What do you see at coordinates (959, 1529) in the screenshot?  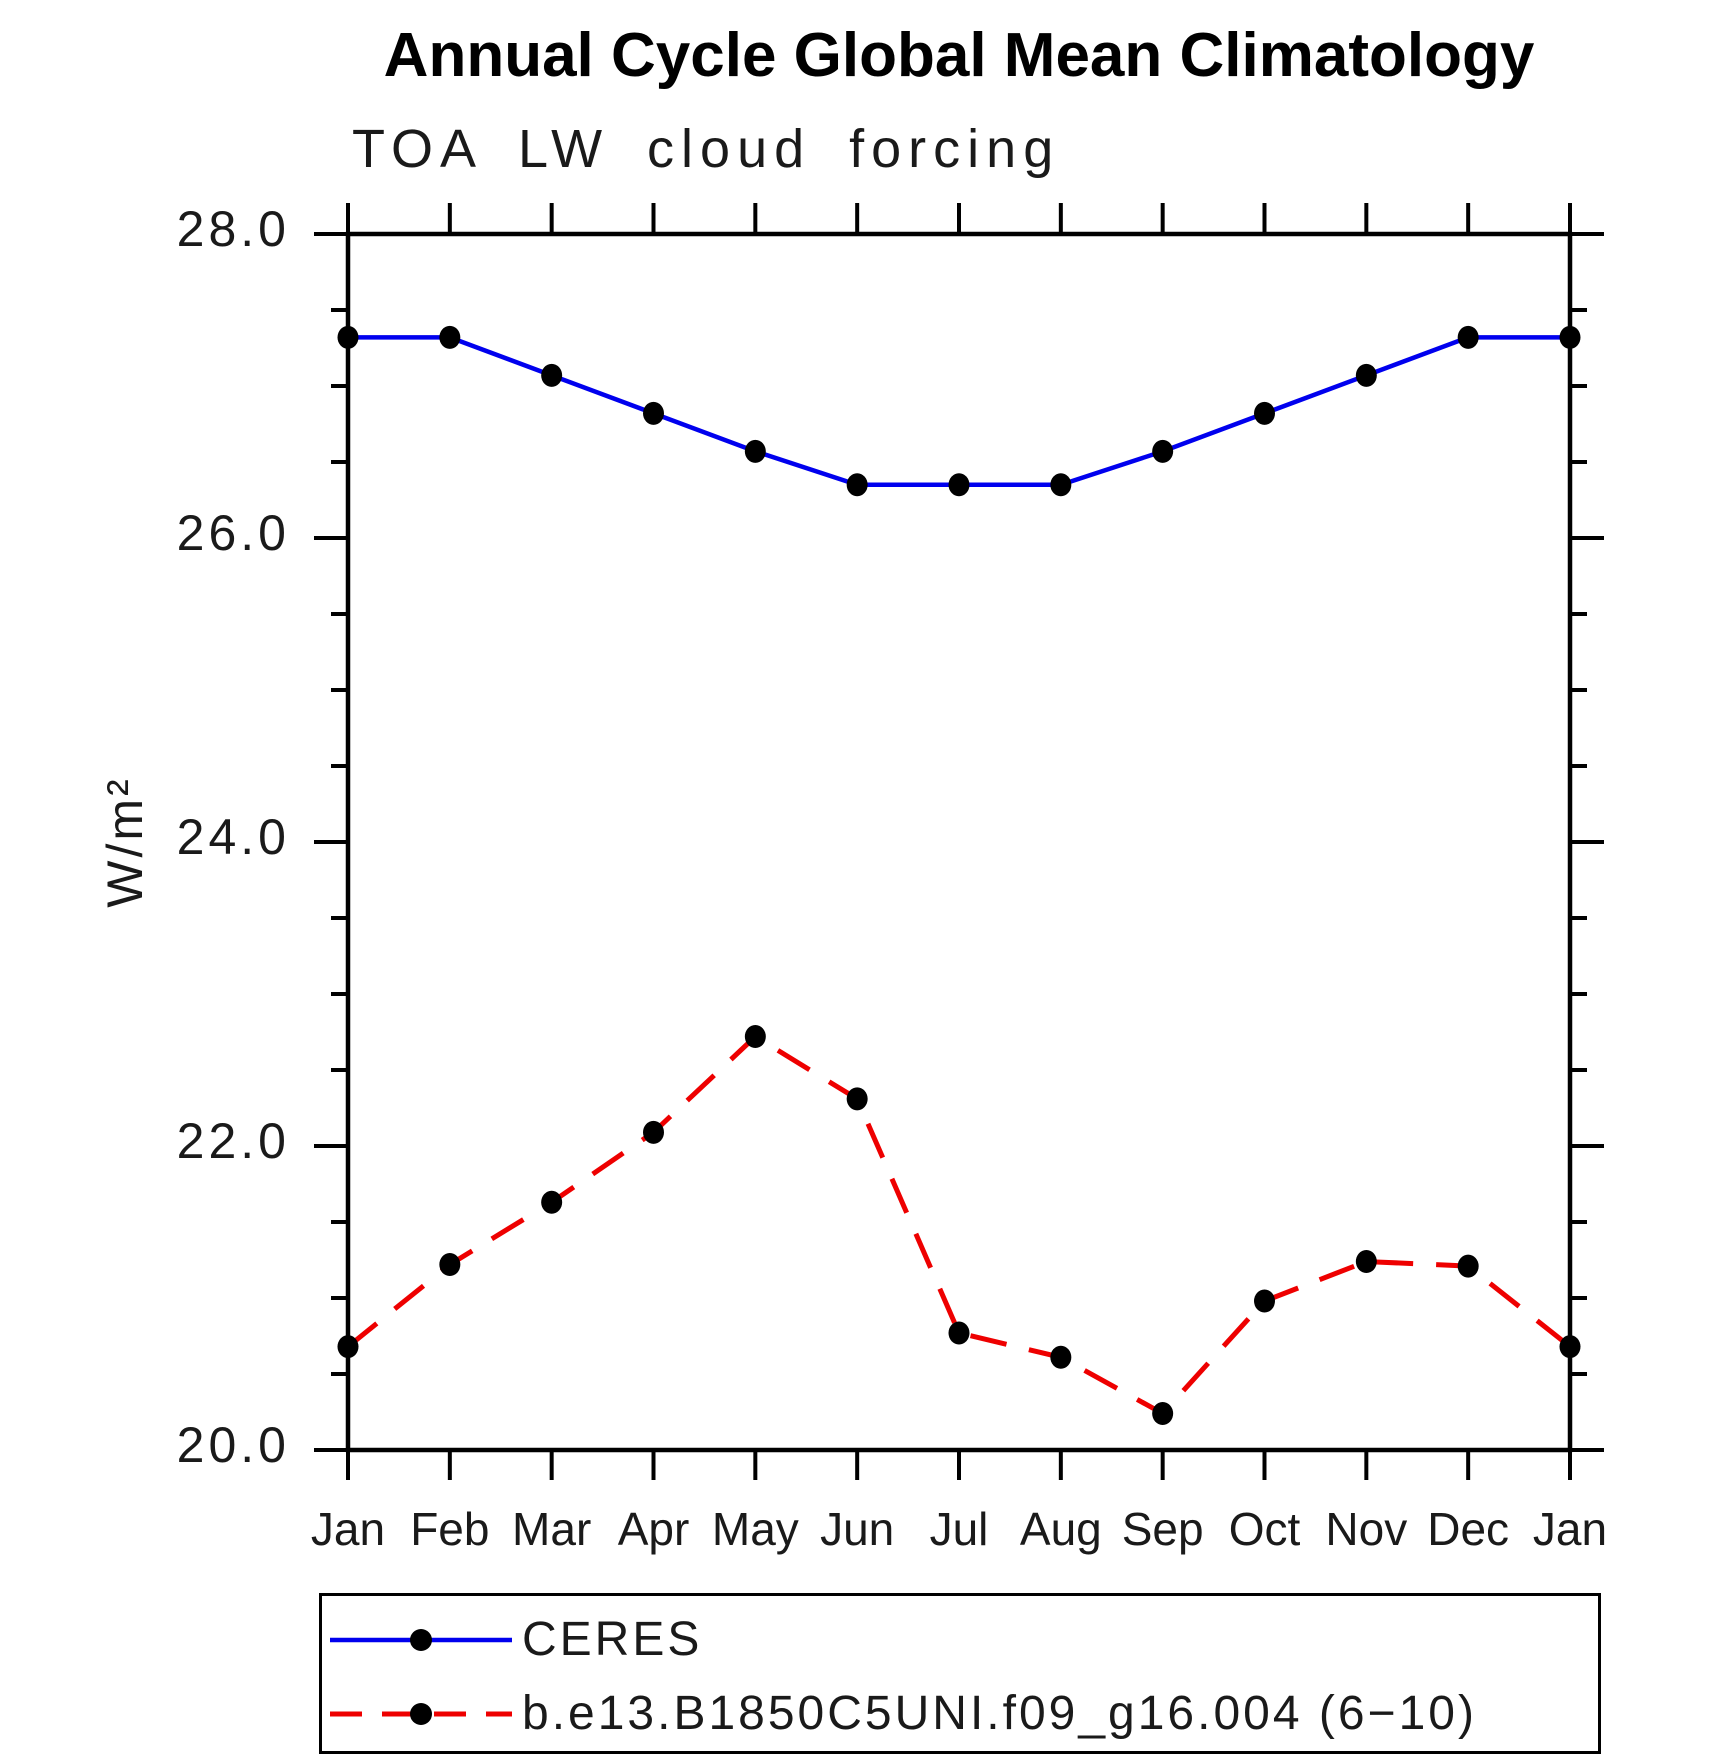 I see `x-tick-label: Jul` at bounding box center [959, 1529].